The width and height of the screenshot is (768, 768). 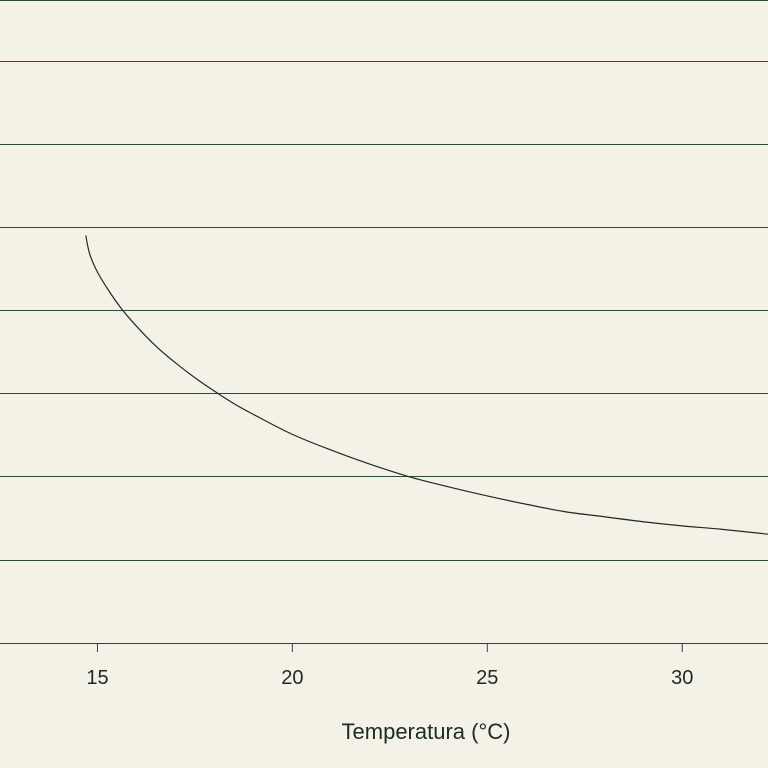 I want to click on x-axis: 15 20 25 30, so click(x=389, y=666).